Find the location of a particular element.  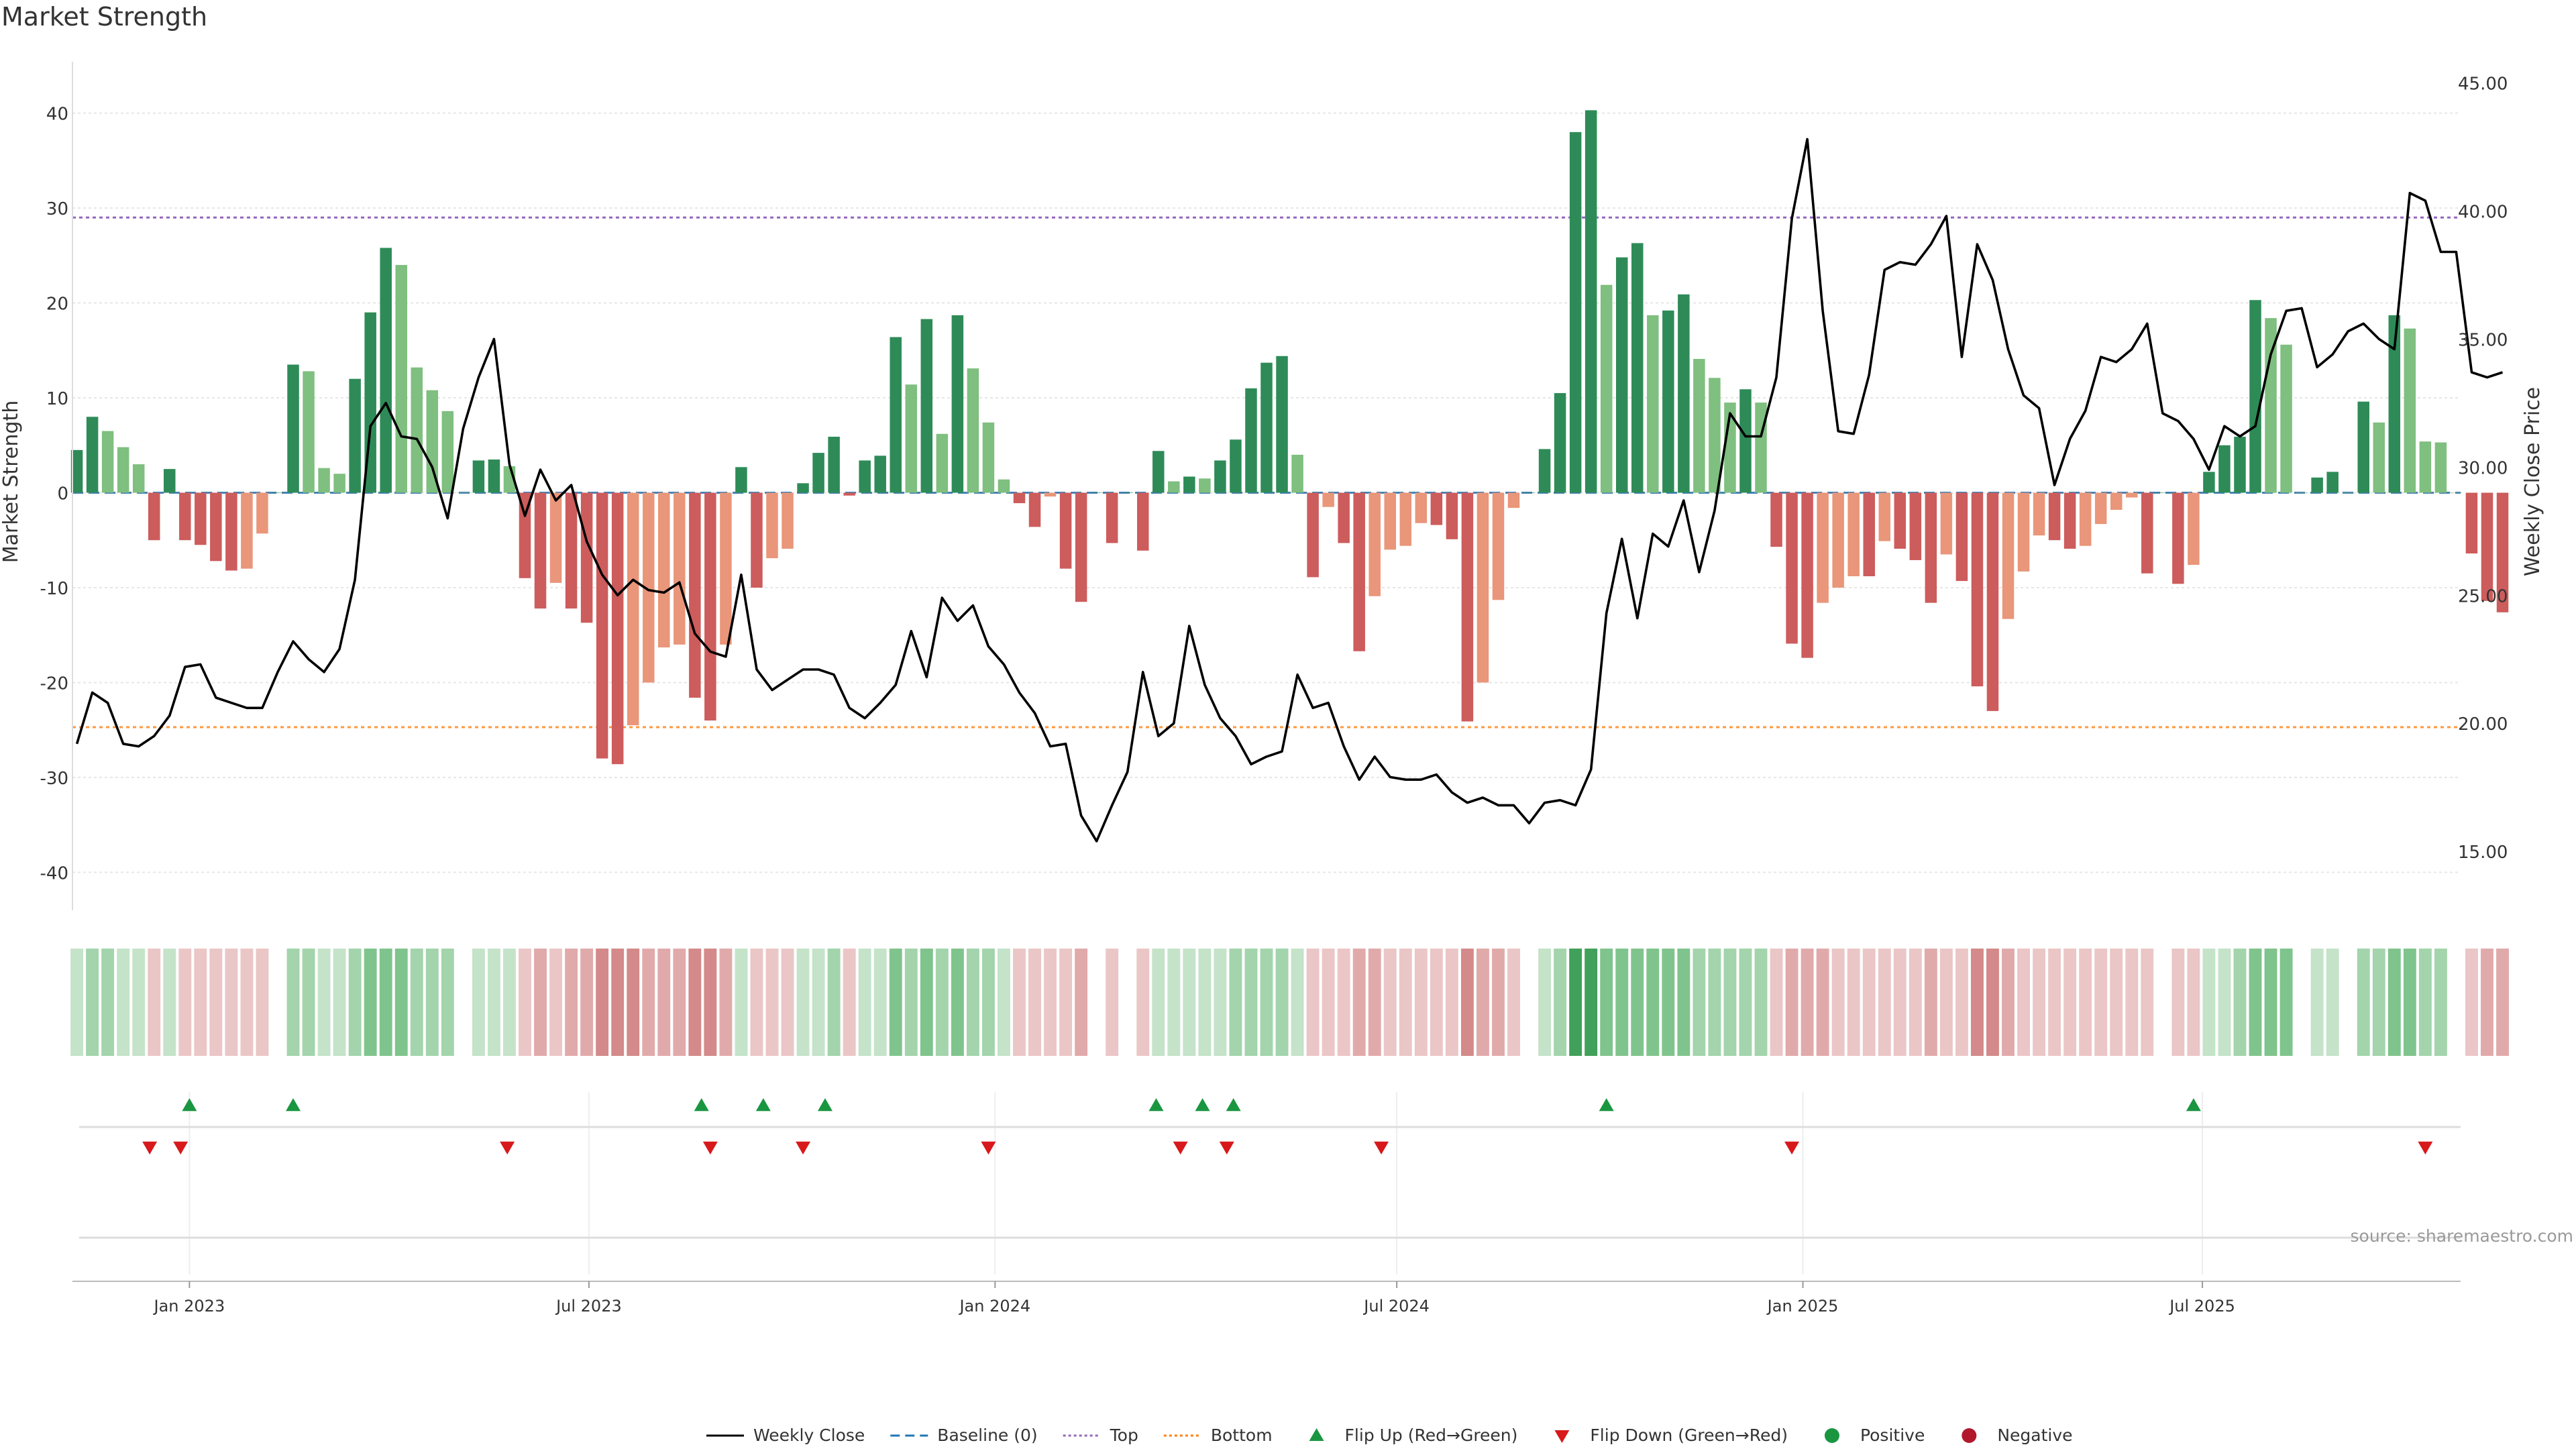

left-tick-label: 40 is located at coordinates (57, 115).